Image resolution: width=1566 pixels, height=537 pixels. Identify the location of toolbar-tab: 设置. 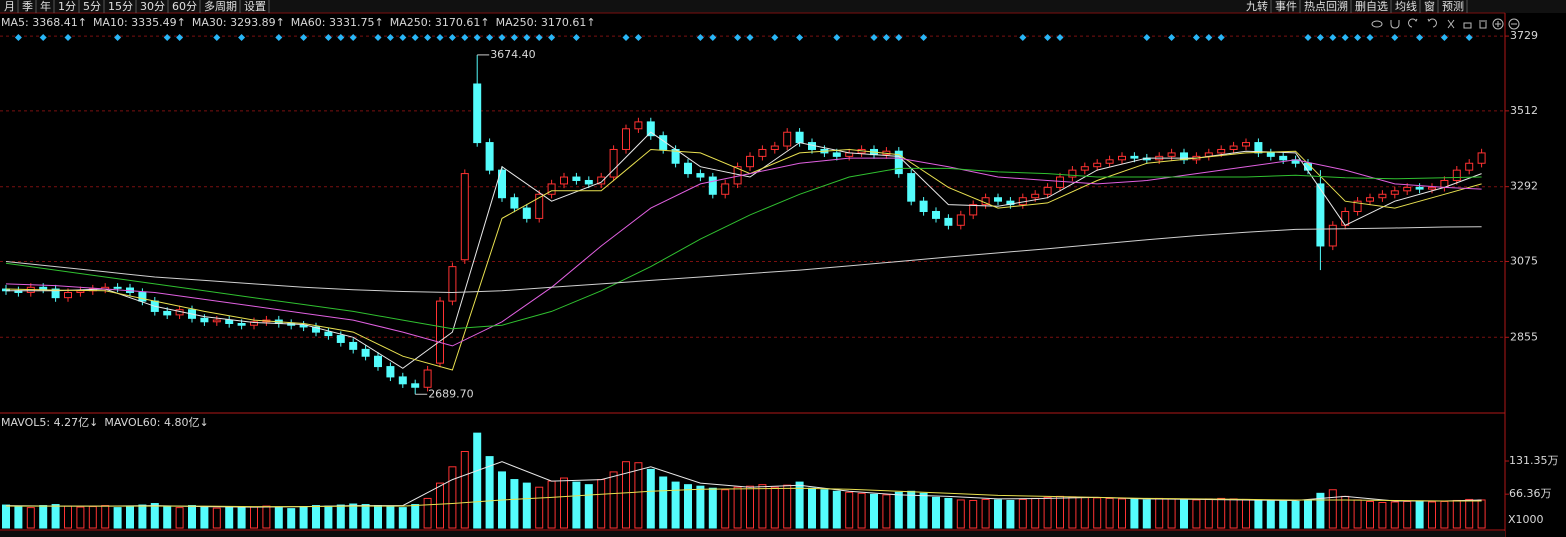
(255, 6).